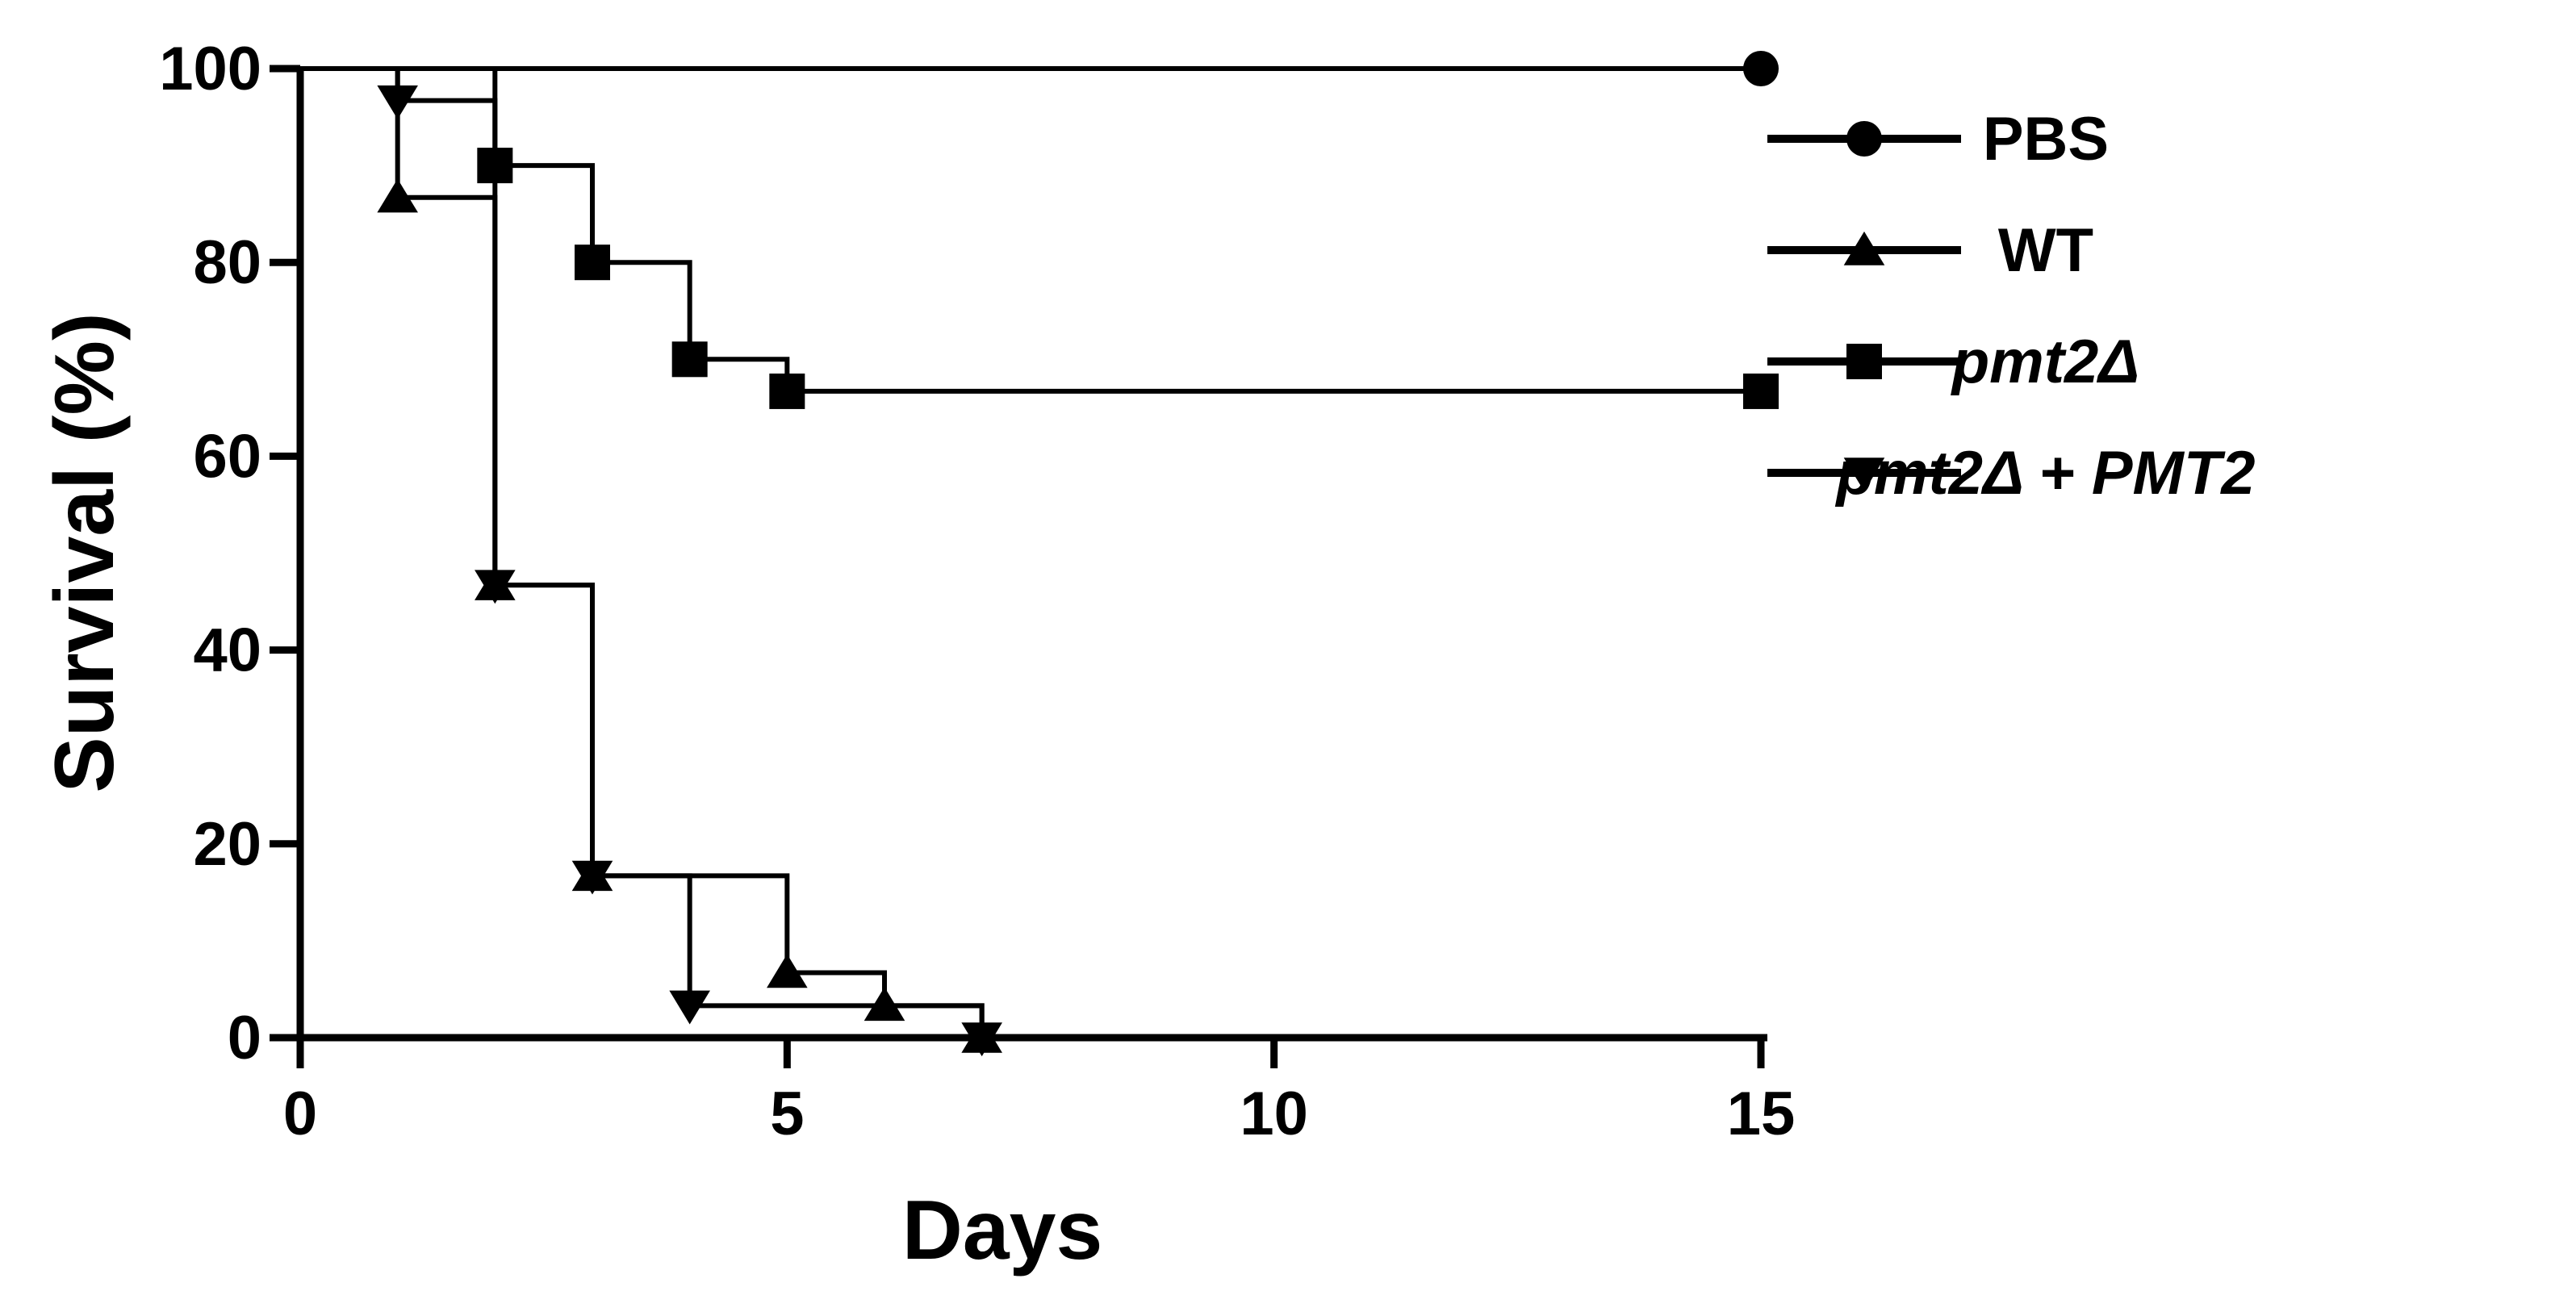  I want to click on legend-item: pmt2Δ, so click(1953, 362).